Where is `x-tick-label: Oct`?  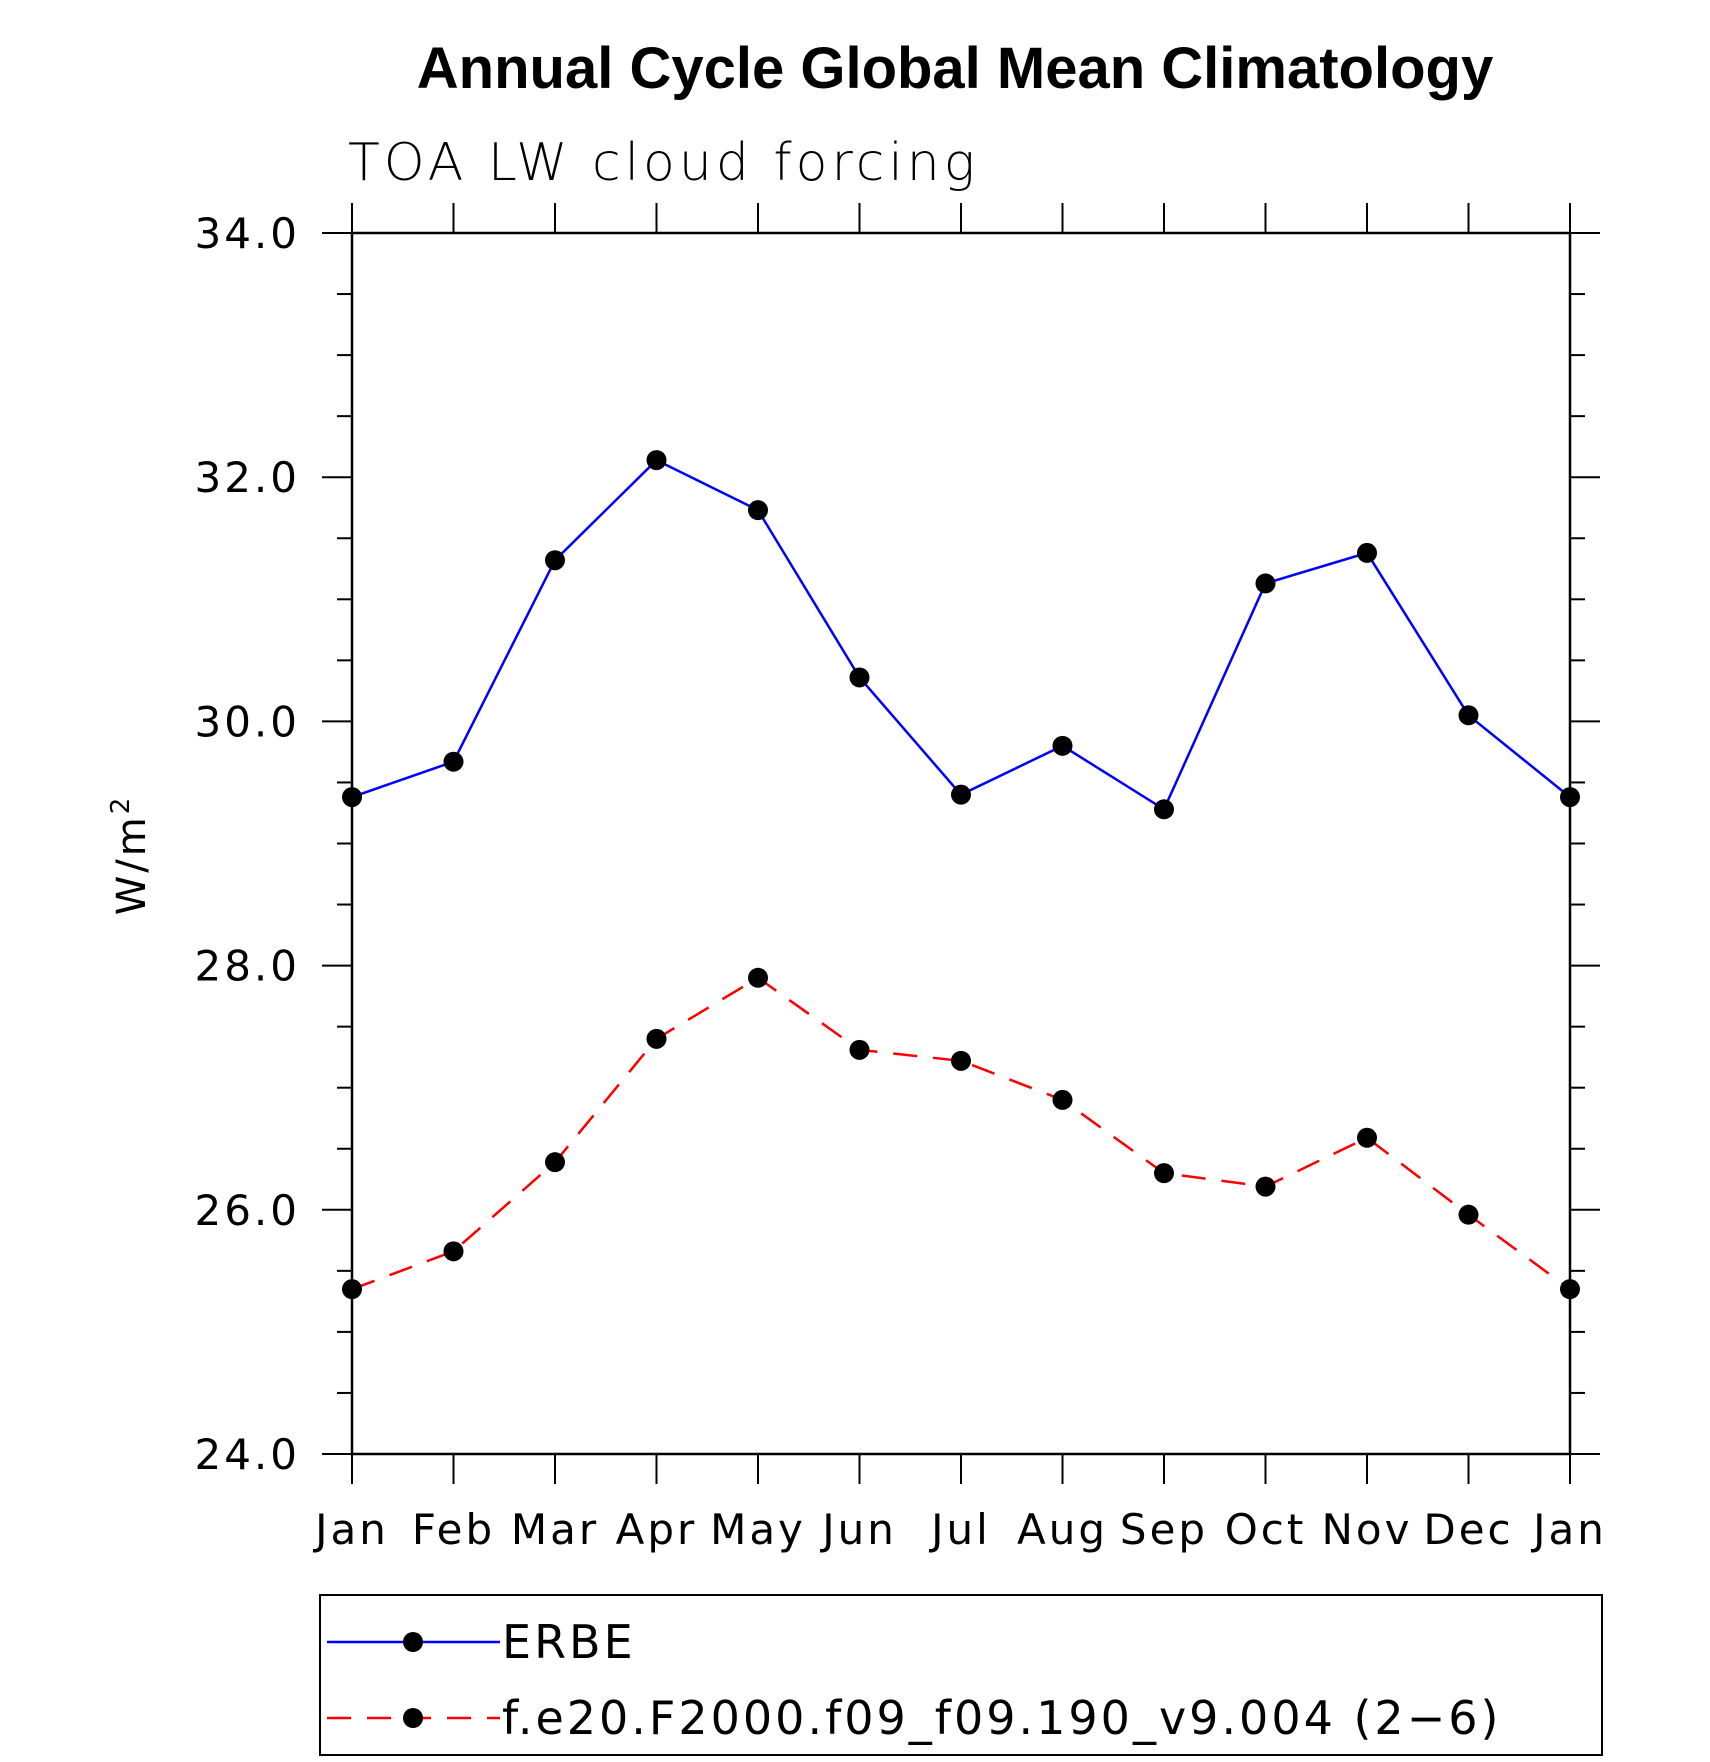 x-tick-label: Oct is located at coordinates (1266, 1529).